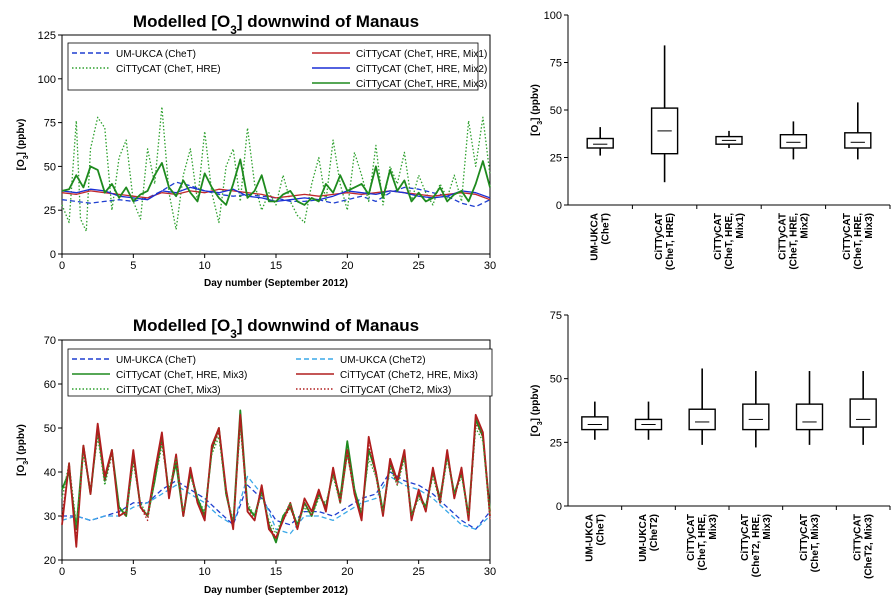 This screenshot has height=597, width=894. I want to click on y-tick-label: 30, so click(50, 517).